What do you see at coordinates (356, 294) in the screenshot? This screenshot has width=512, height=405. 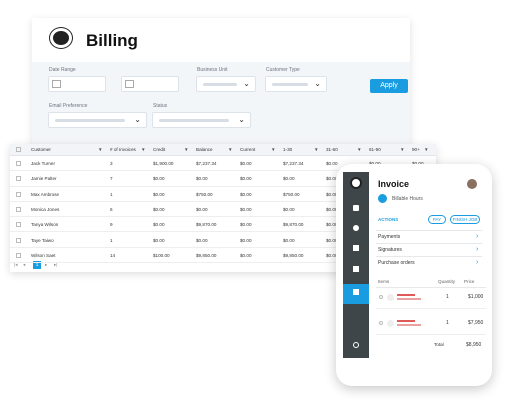 I see `nav-item-active` at bounding box center [356, 294].